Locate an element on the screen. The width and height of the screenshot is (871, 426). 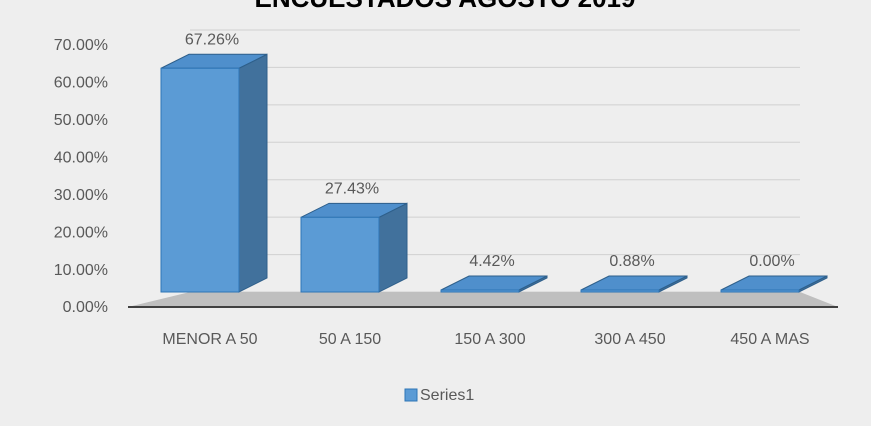
data-label: 0.88% is located at coordinates (631, 261).